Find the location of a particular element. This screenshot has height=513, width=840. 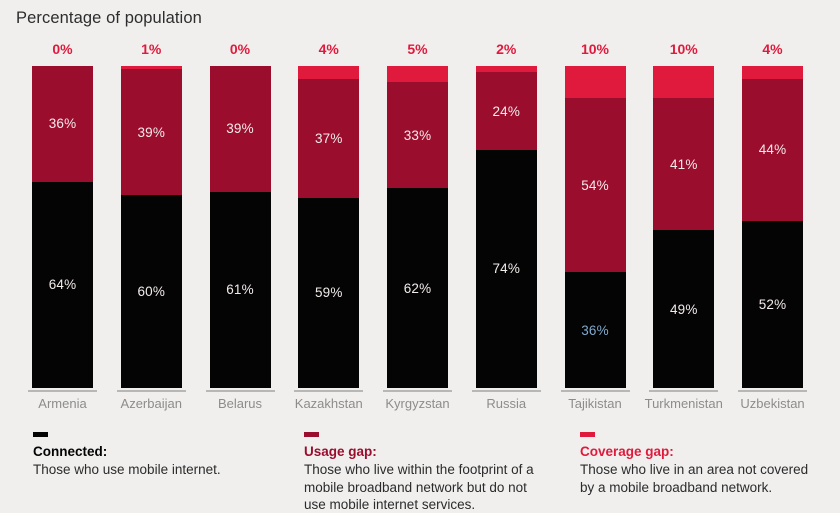

stacked-bar: 39% 60% is located at coordinates (151, 227).